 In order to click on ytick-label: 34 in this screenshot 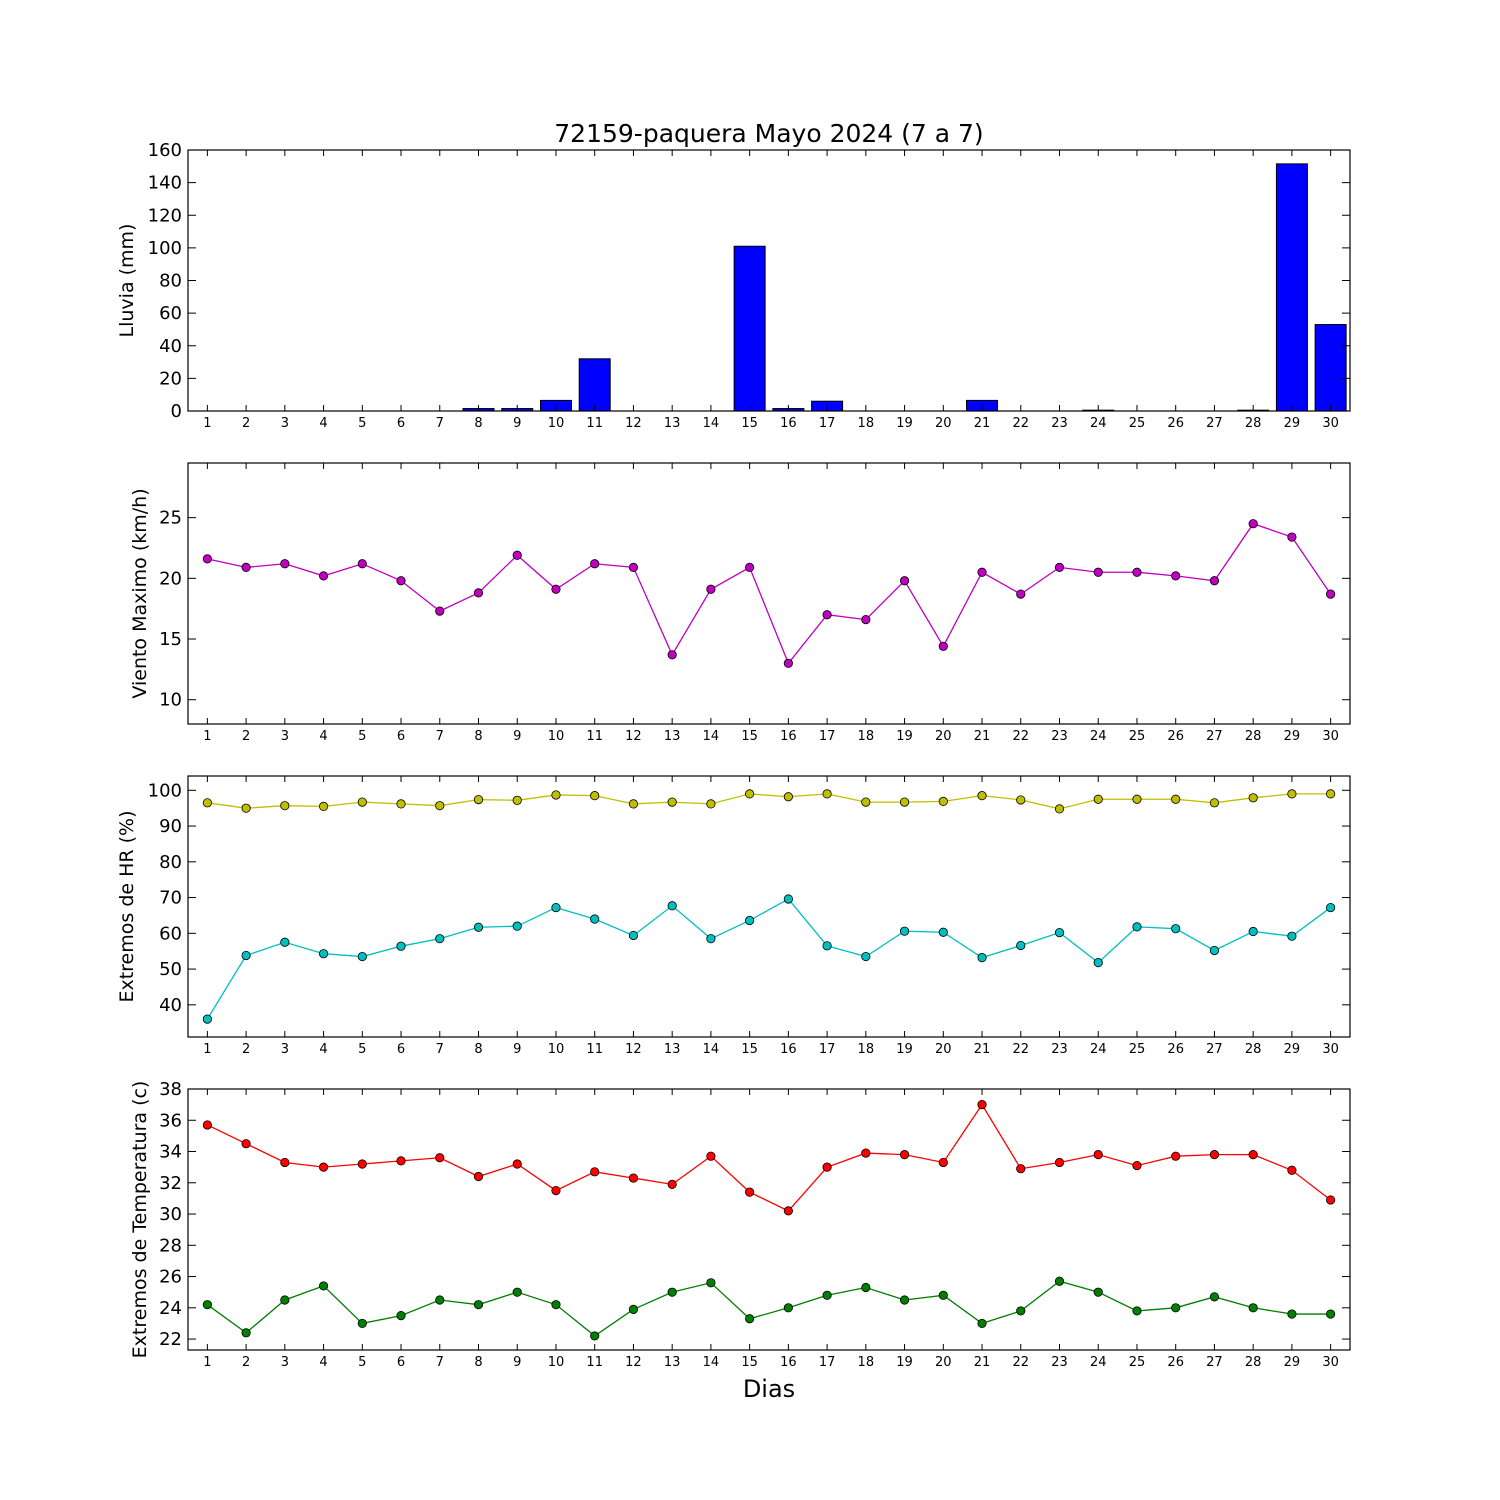, I will do `click(170, 1152)`.